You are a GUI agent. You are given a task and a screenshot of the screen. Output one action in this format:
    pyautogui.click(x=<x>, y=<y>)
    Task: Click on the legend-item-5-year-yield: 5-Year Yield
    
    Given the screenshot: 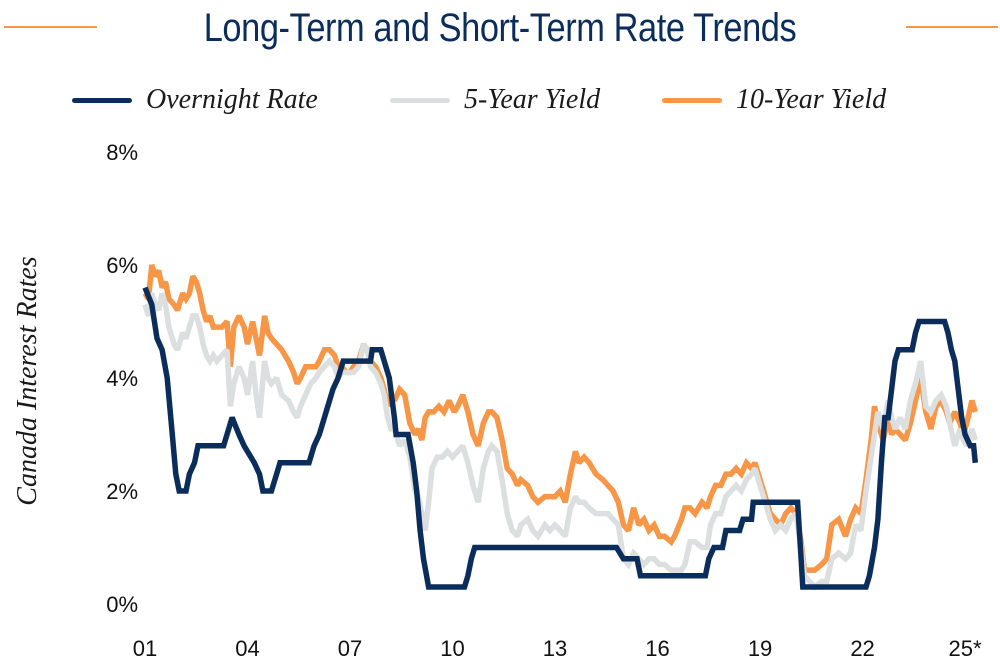 What is the action you would take?
    pyautogui.click(x=495, y=100)
    